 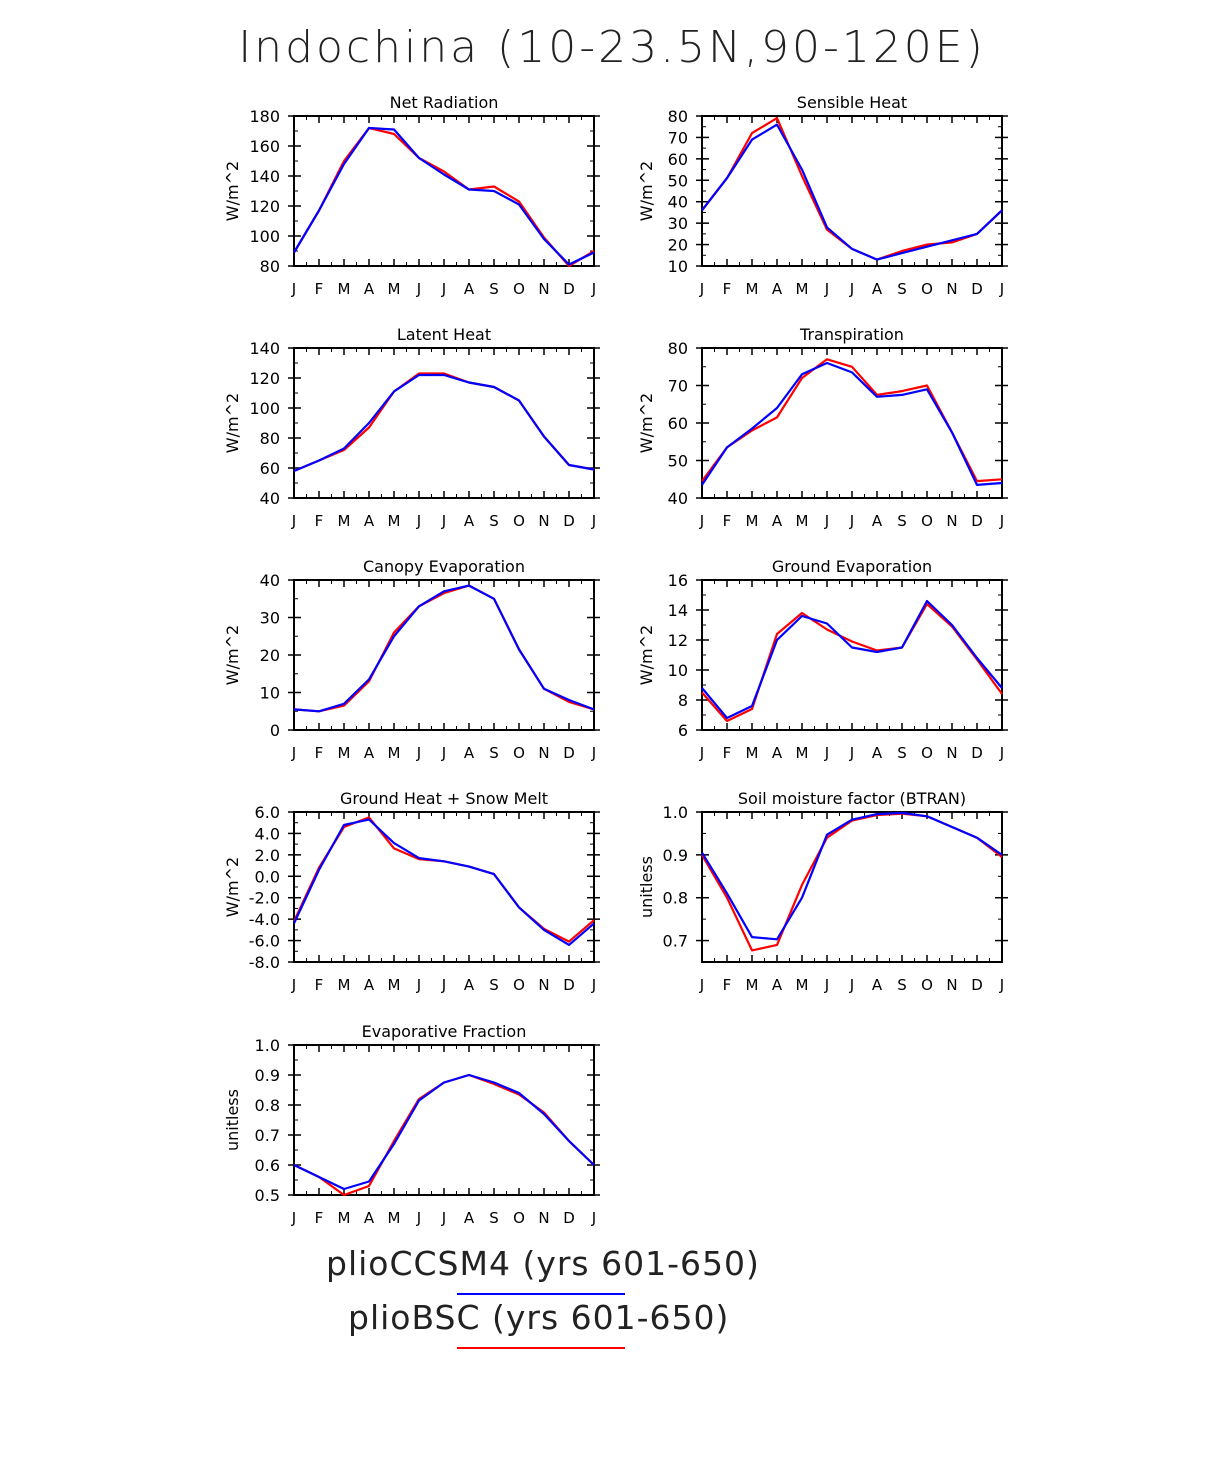 What do you see at coordinates (444, 798) in the screenshot?
I see `chart-title: Ground Heat + Snow Melt` at bounding box center [444, 798].